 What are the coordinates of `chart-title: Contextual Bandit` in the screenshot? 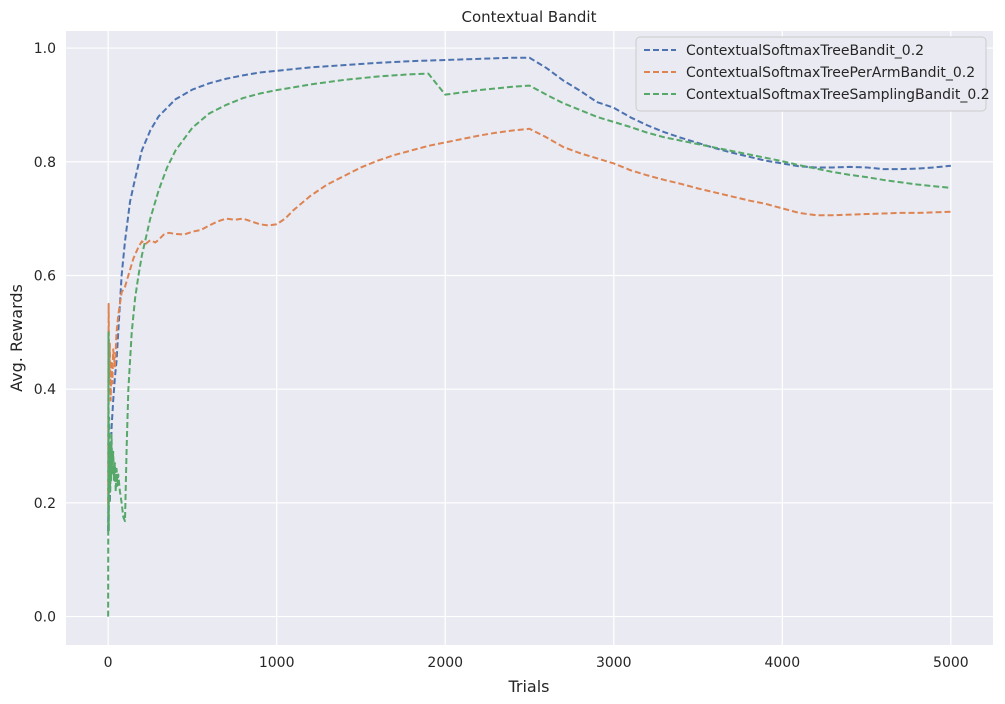 It's located at (529, 17).